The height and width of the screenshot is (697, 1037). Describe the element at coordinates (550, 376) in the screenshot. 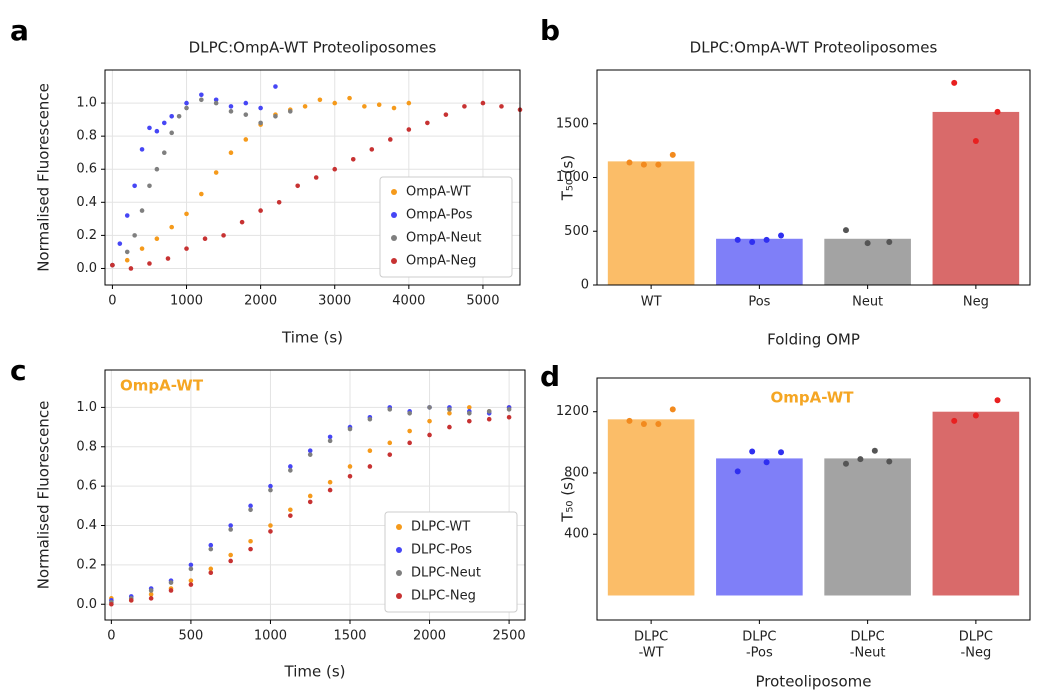

I see `panel-label: d` at that location.